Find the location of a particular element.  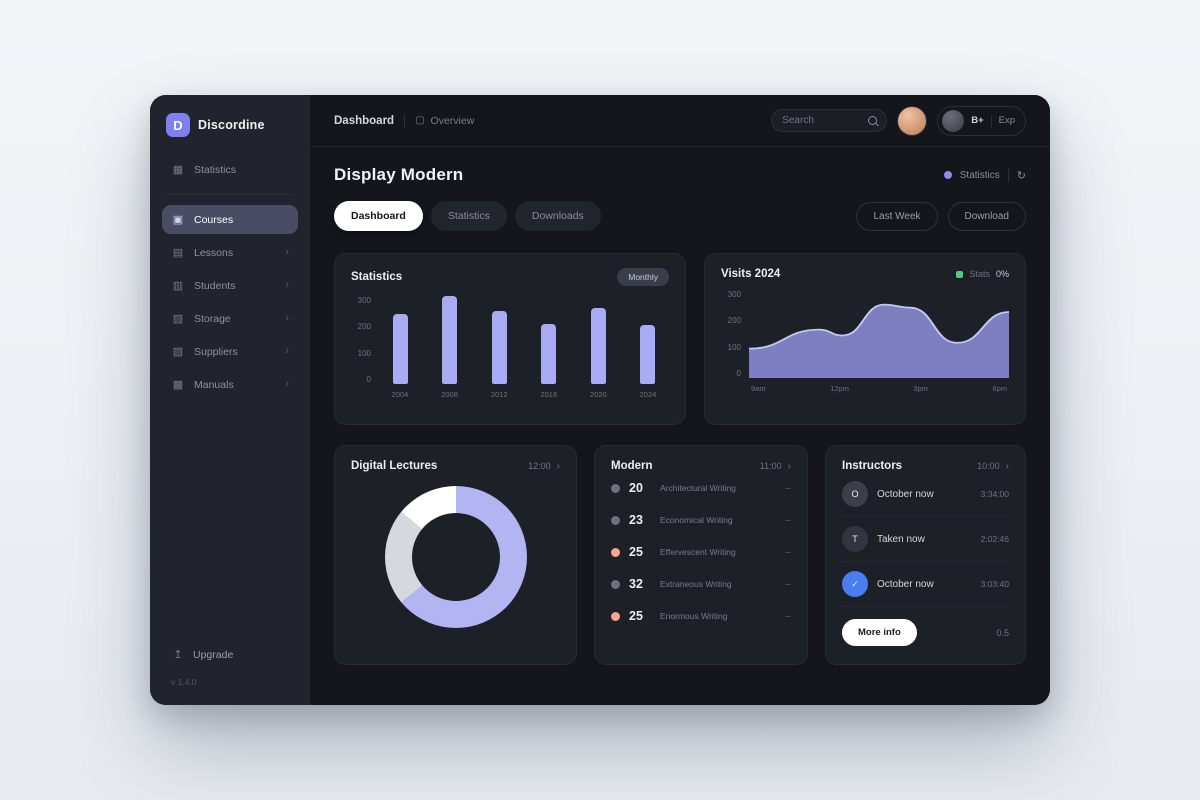

upgrade-label: Upgrade is located at coordinates (213, 654).